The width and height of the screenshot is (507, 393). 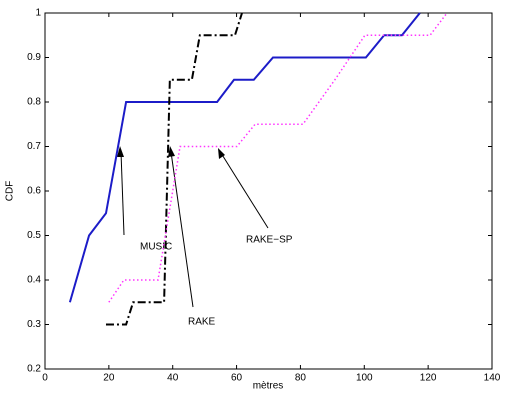 I want to click on x-tick-label: 40, so click(x=173, y=378).